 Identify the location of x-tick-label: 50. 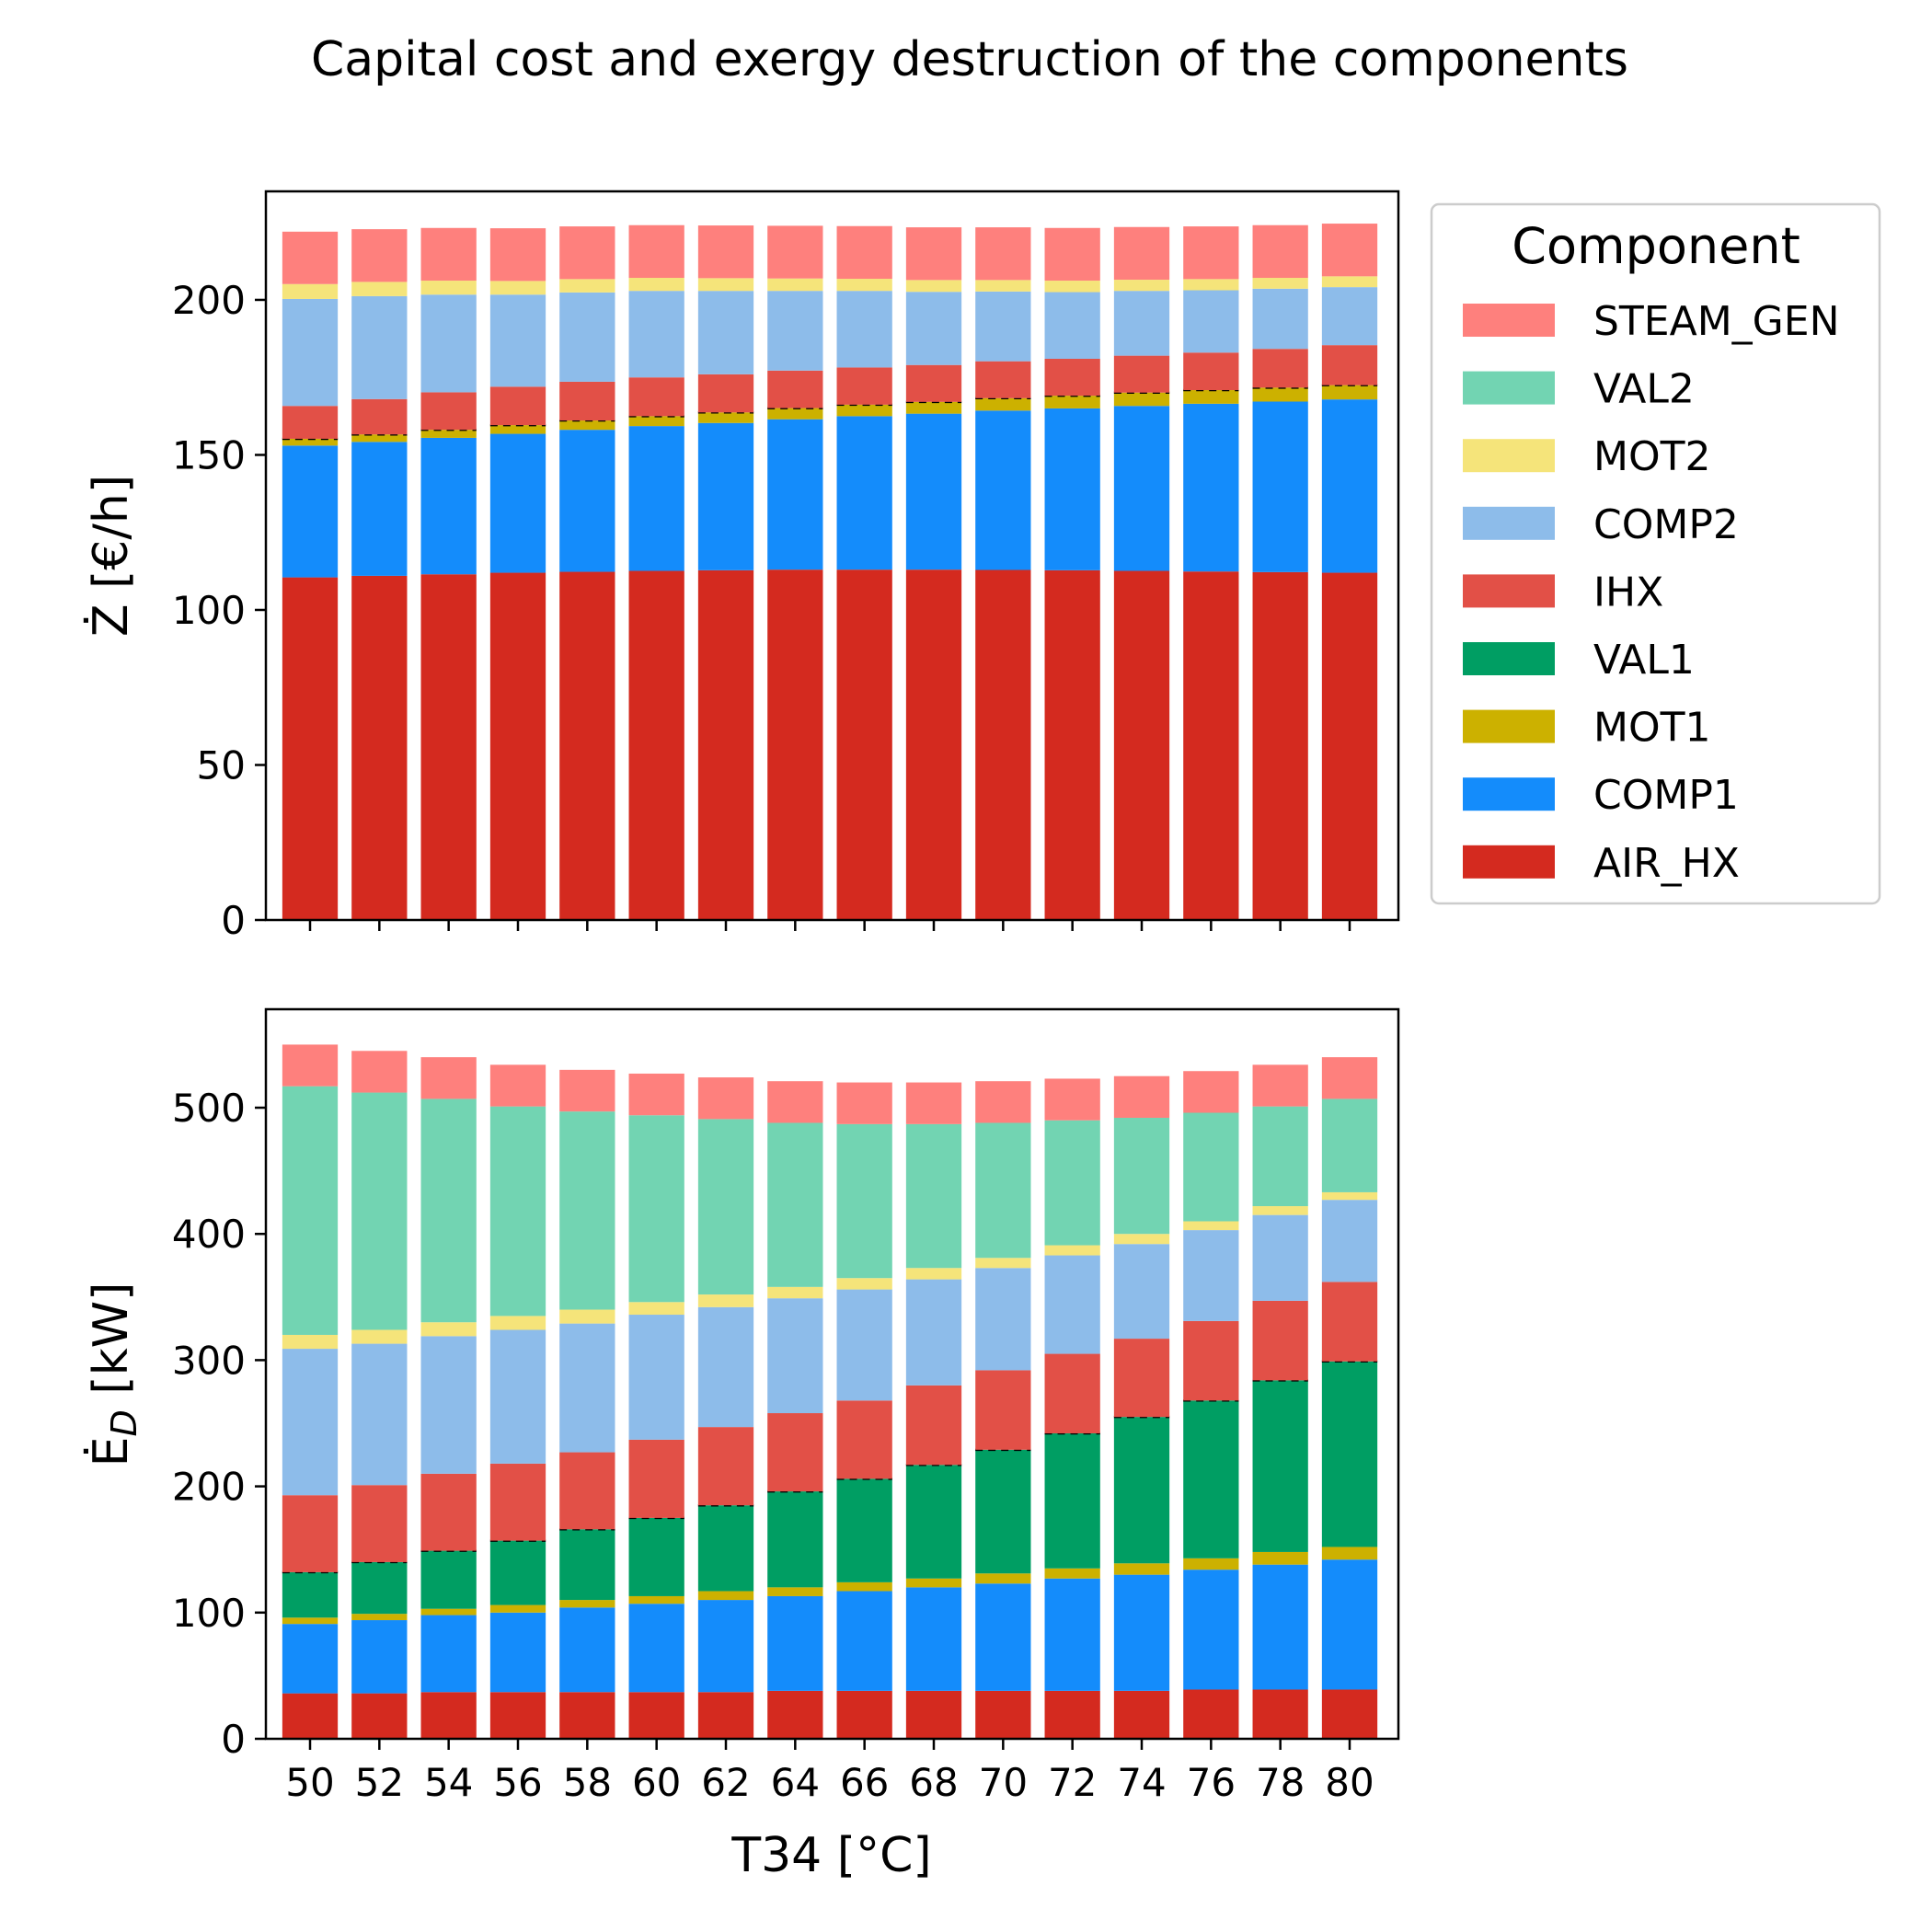
(309, 1782).